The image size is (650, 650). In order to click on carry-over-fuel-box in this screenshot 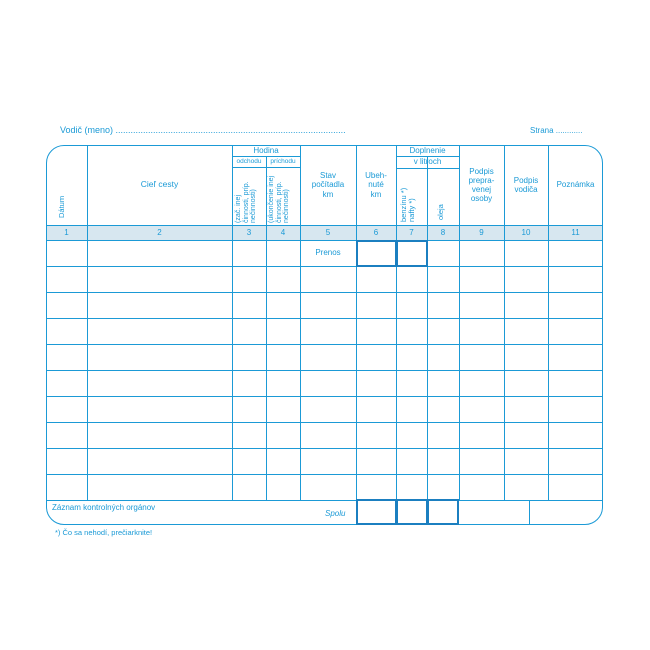, I will do `click(412, 253)`.